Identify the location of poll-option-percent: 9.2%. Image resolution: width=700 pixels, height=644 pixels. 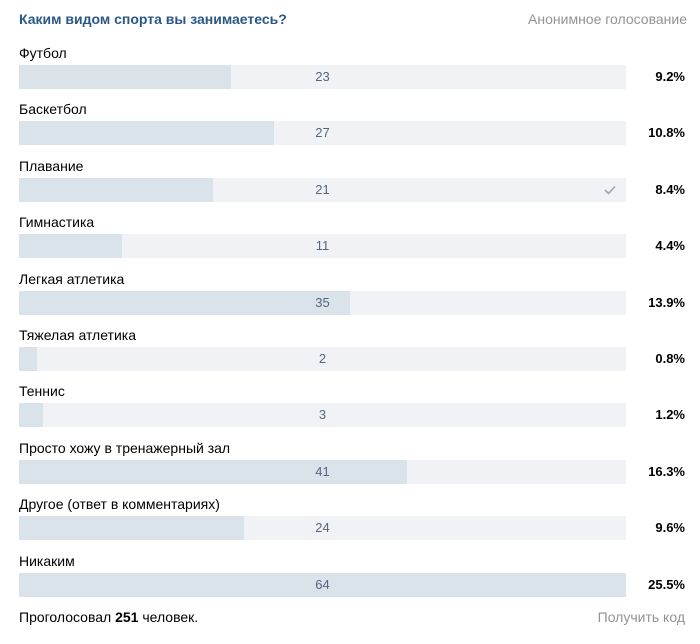
(670, 76).